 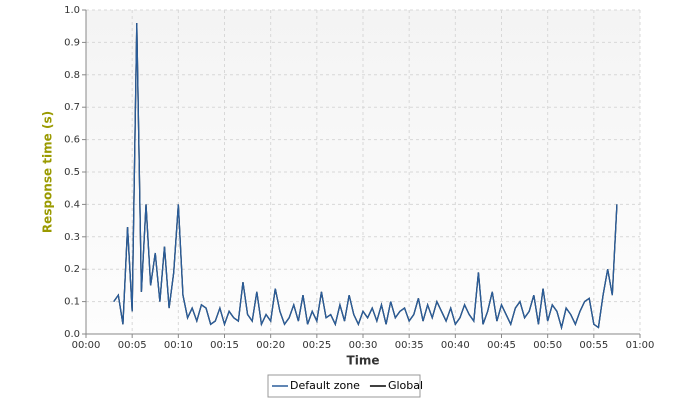 I want to click on y-tick-label: 0.2, so click(x=72, y=269).